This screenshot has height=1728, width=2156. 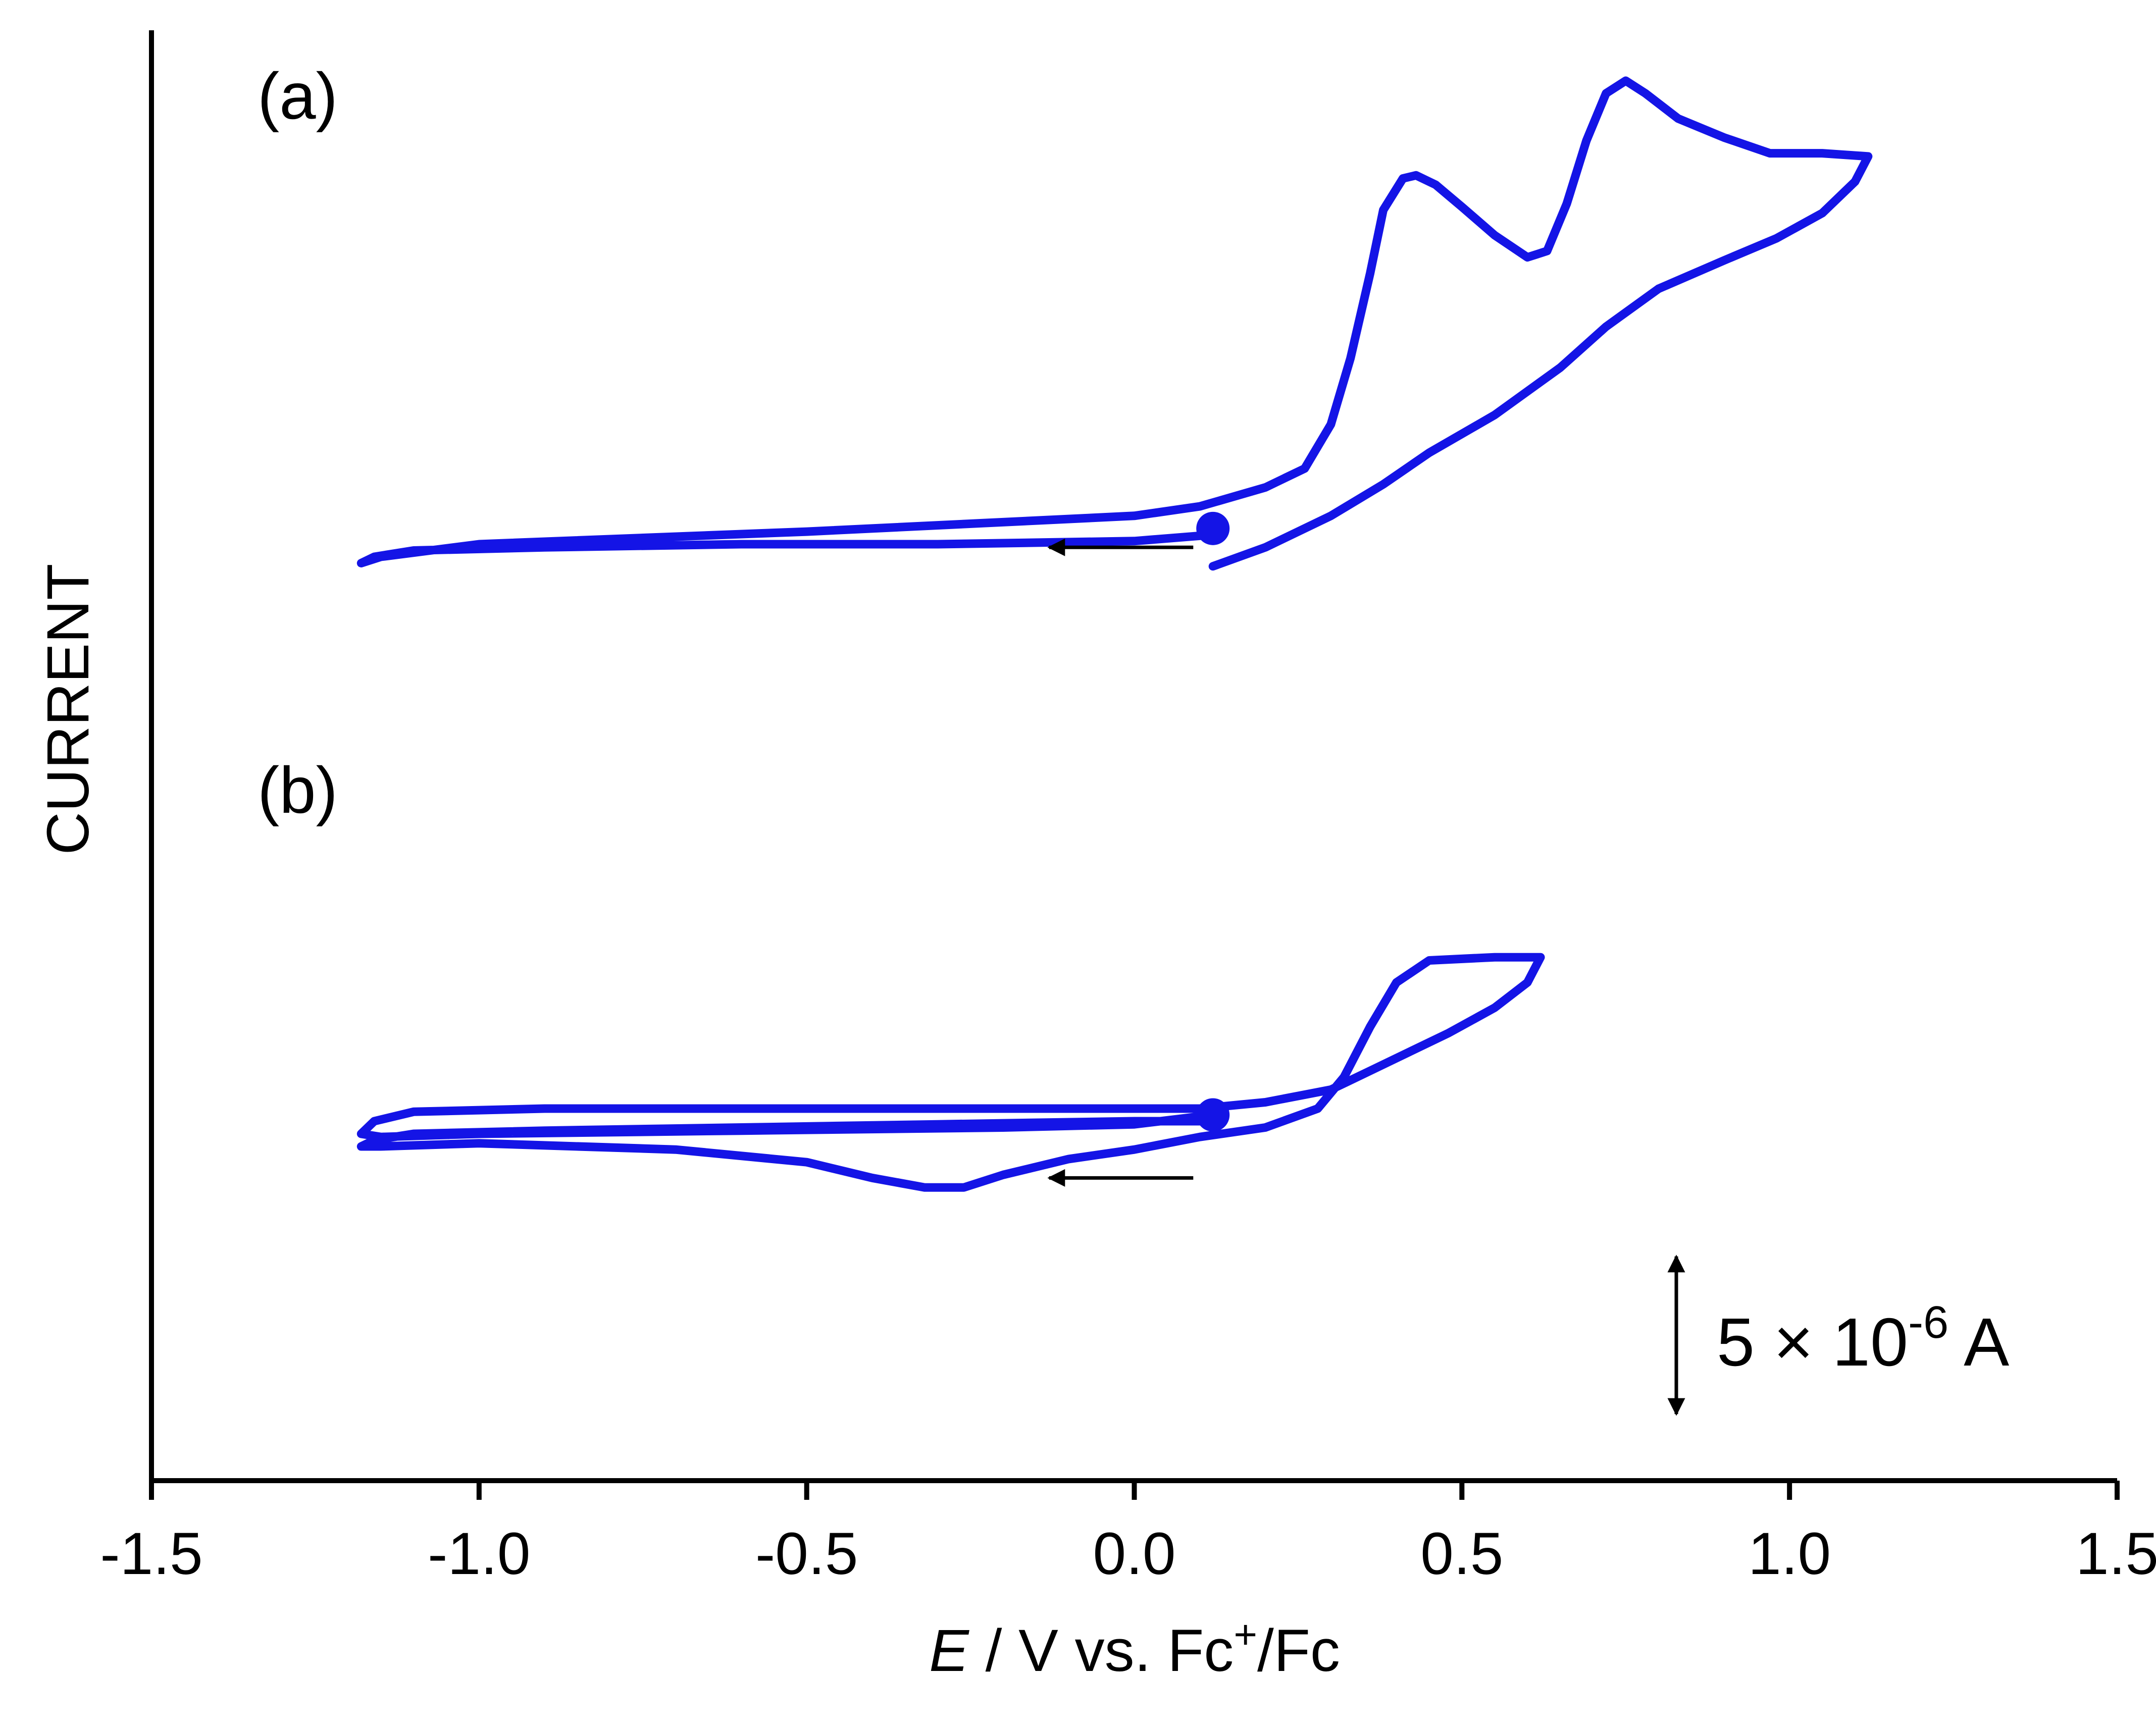 What do you see at coordinates (1979, 1342) in the screenshot?
I see `scale-label-unit: A` at bounding box center [1979, 1342].